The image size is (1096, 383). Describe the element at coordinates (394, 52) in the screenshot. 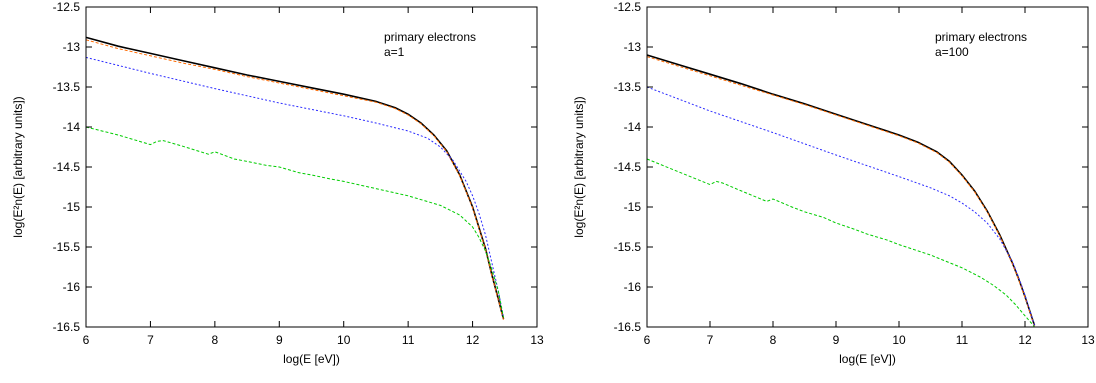

I see `annotation-line-1: a=1` at that location.